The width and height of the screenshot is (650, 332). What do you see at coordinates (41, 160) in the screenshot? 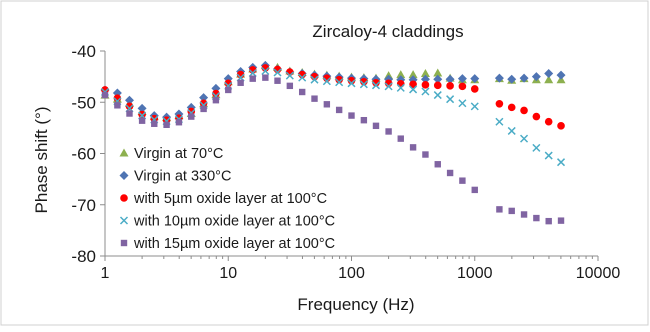
I see `y-axis-label: Phase shift (°)` at bounding box center [41, 160].